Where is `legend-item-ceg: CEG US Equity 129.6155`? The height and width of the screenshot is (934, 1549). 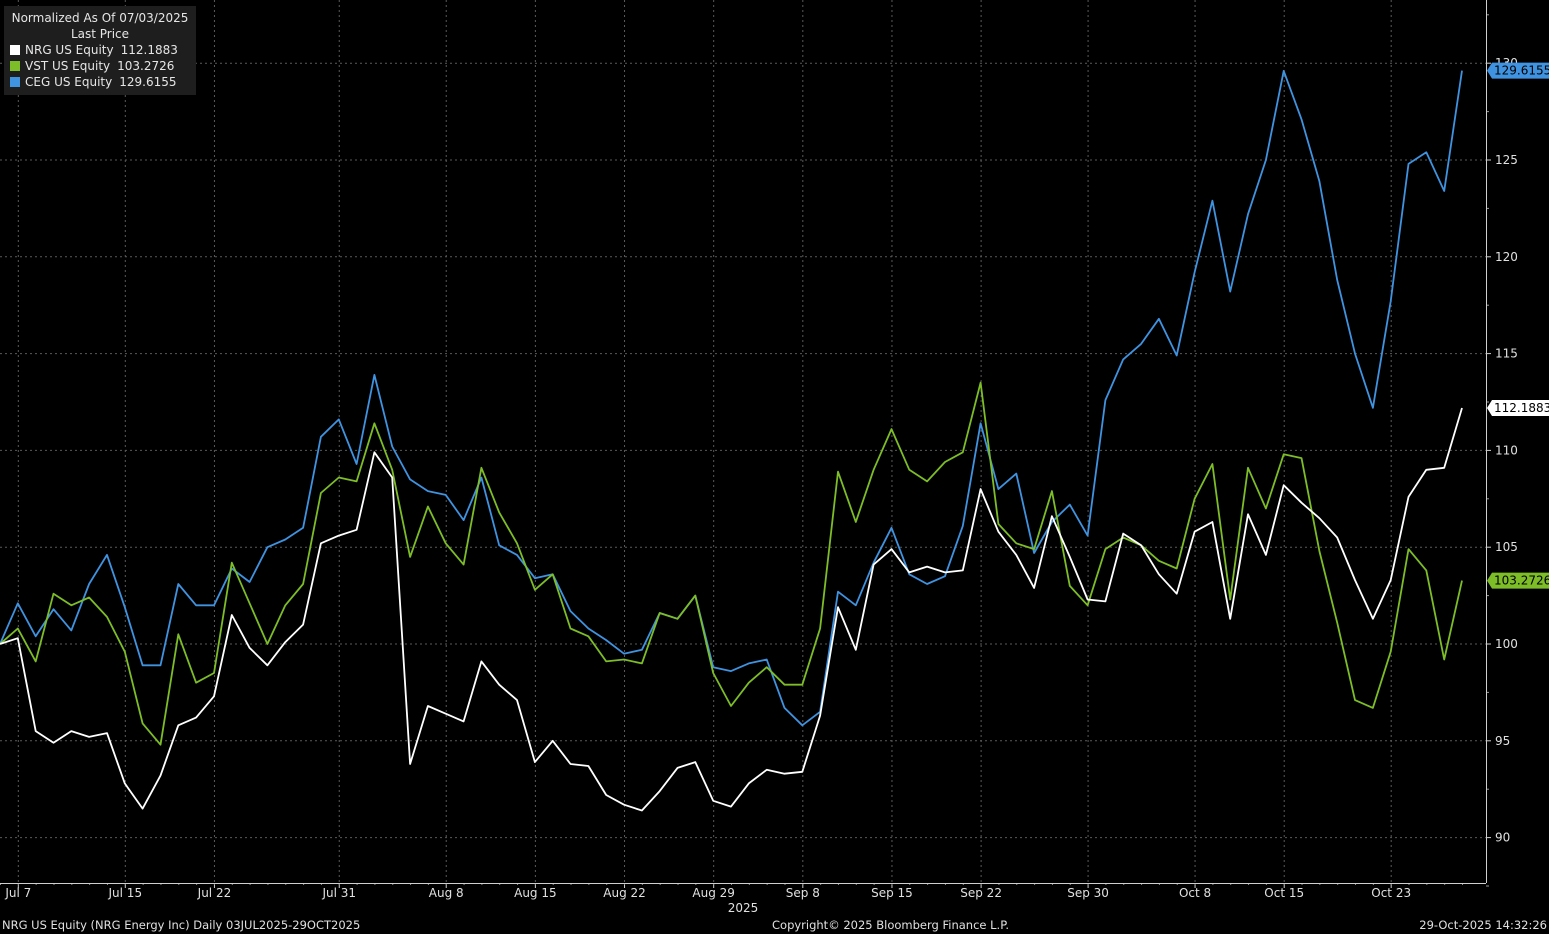 legend-item-ceg: CEG US Equity 129.6155 is located at coordinates (100, 82).